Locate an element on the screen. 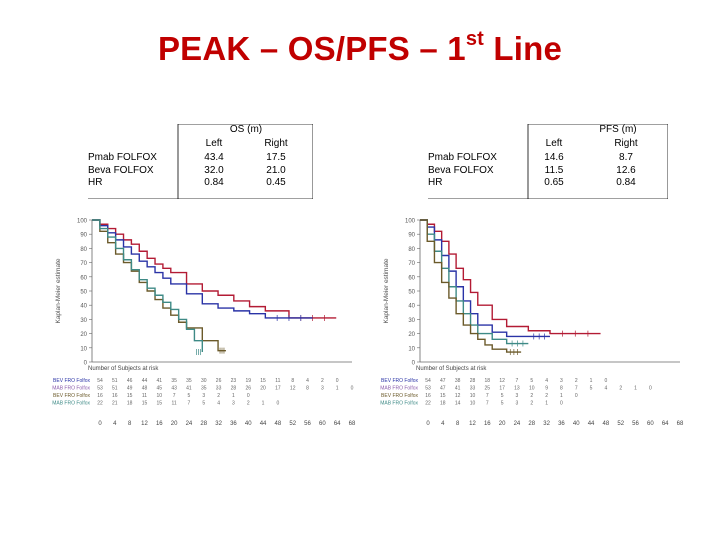 Image resolution: width=720 pixels, height=540 pixels. pfs-risk-count: 22 is located at coordinates (428, 404).